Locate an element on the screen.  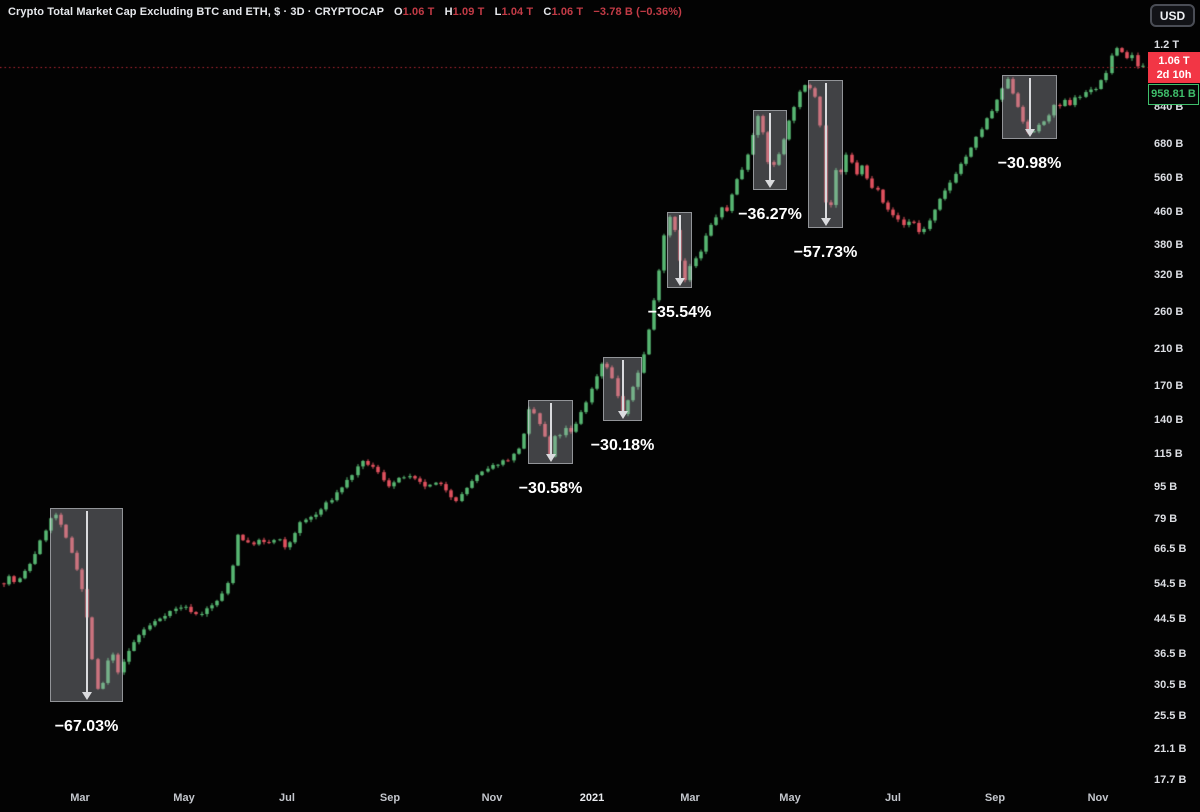
price-tick-label: 460 B is located at coordinates (1169, 212).